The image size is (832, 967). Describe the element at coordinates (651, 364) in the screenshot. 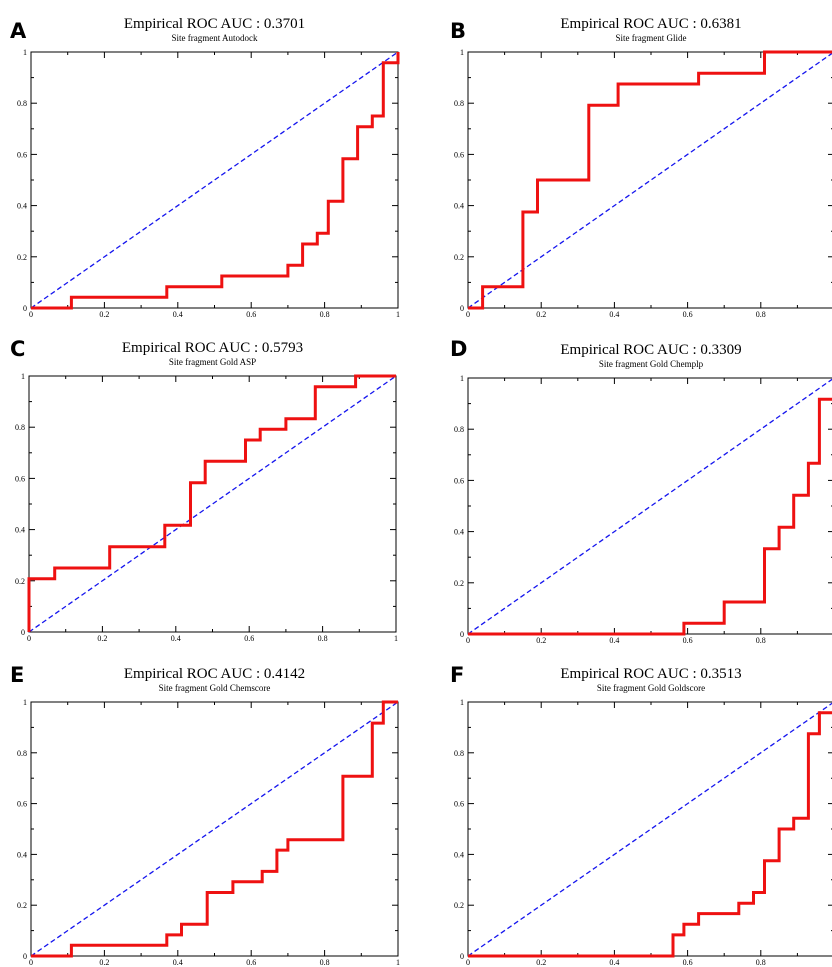

I see `chart-subtitle: Site fragment Gold Chemplp` at that location.